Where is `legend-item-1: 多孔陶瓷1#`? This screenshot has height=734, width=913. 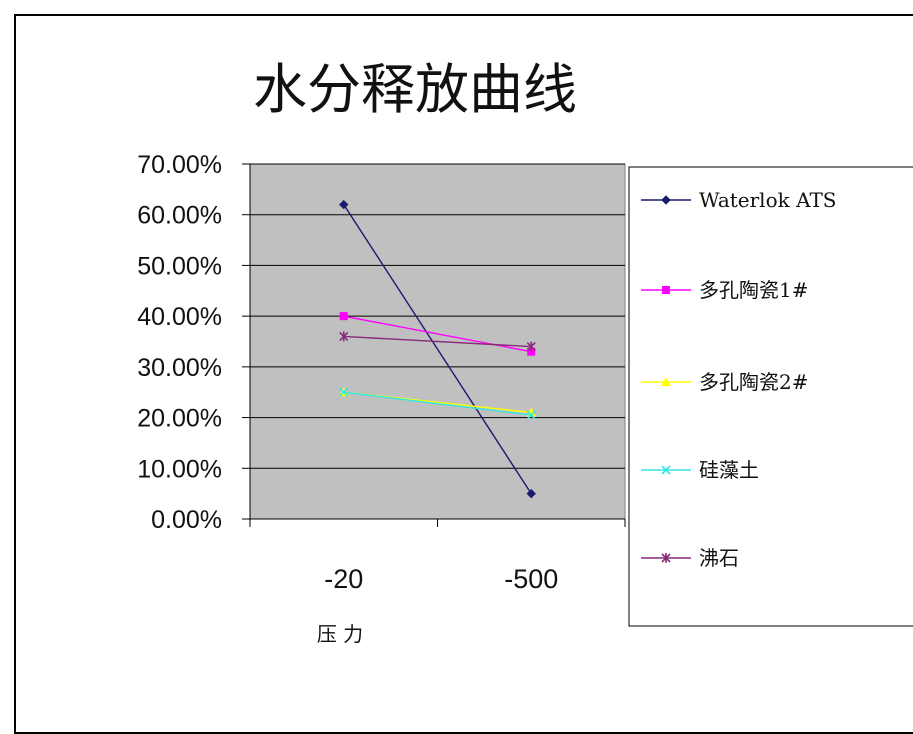
legend-item-1: 多孔陶瓷1# is located at coordinates (724, 290).